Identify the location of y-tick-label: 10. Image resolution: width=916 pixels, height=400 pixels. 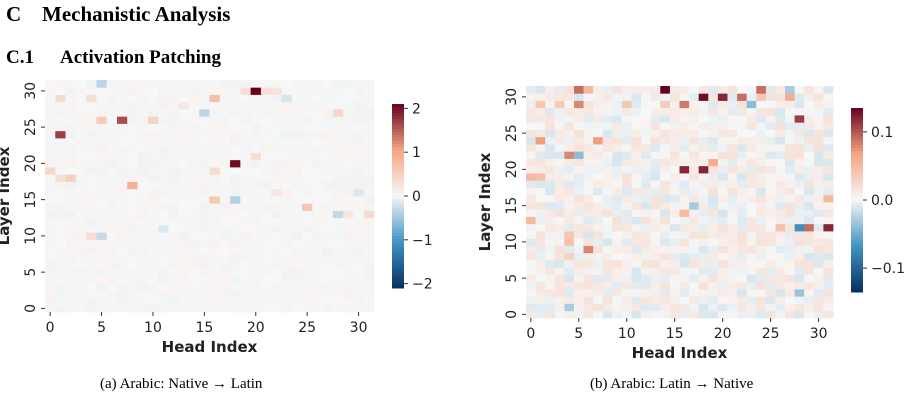
(31, 236).